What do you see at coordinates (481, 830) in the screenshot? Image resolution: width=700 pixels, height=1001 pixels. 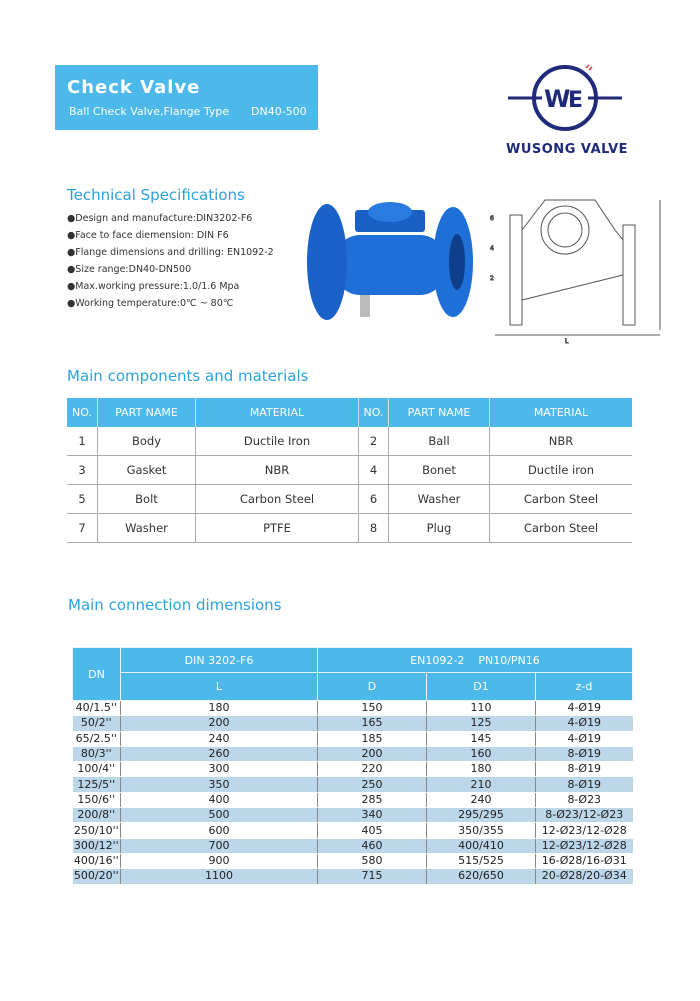 I see `table-cell: 350/355` at bounding box center [481, 830].